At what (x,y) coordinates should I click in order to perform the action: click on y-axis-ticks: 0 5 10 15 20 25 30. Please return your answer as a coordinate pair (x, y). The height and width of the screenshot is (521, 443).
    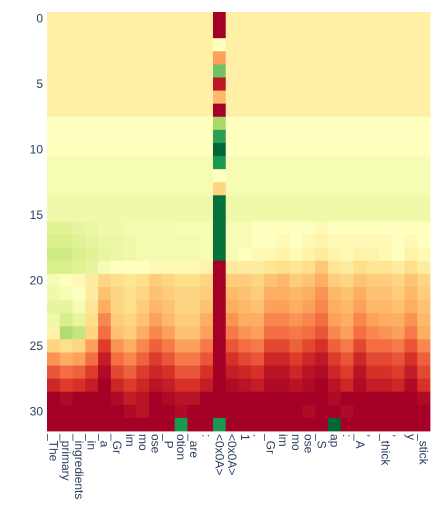
    Looking at the image, I should click on (37, 215).